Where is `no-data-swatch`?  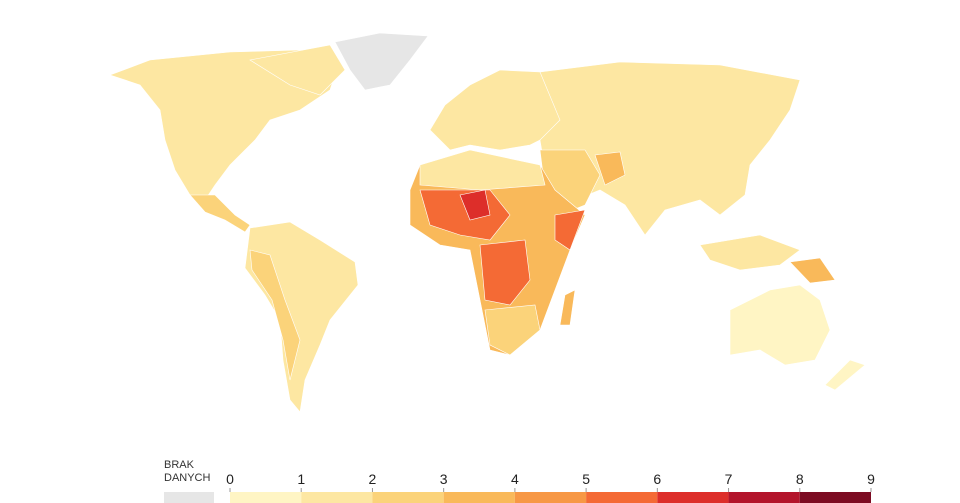 no-data-swatch is located at coordinates (189, 497).